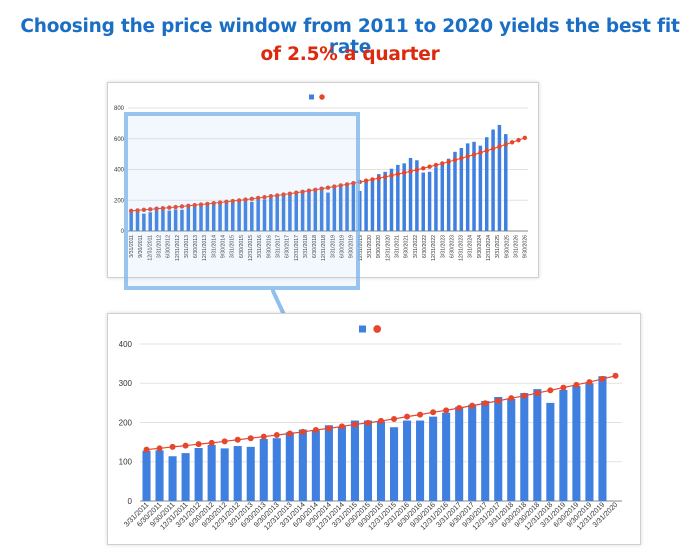 Image resolution: width=700 pixels, height=559 pixels. What do you see at coordinates (425, 246) in the screenshot?
I see `x-tick-label: 6/30/2022` at bounding box center [425, 246].